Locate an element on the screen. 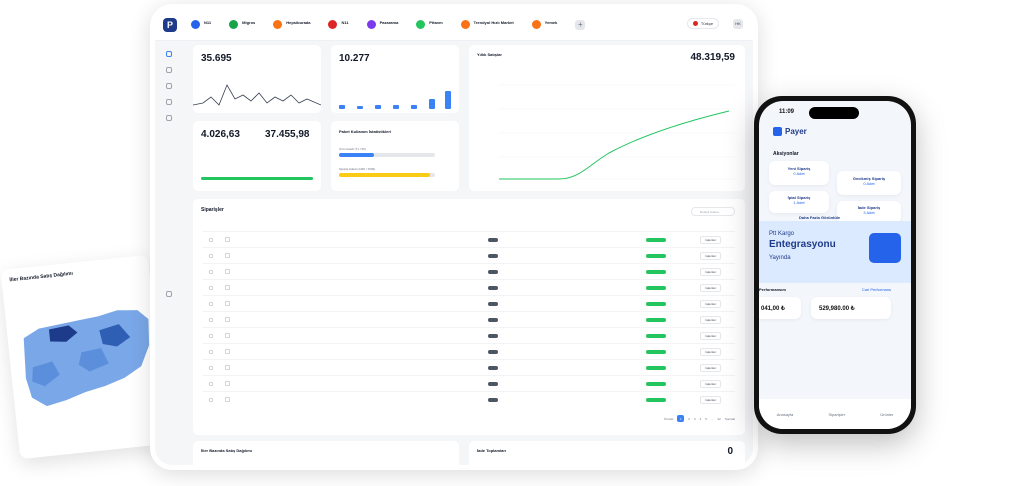  store-item-7: Yemek is located at coordinates (544, 24).